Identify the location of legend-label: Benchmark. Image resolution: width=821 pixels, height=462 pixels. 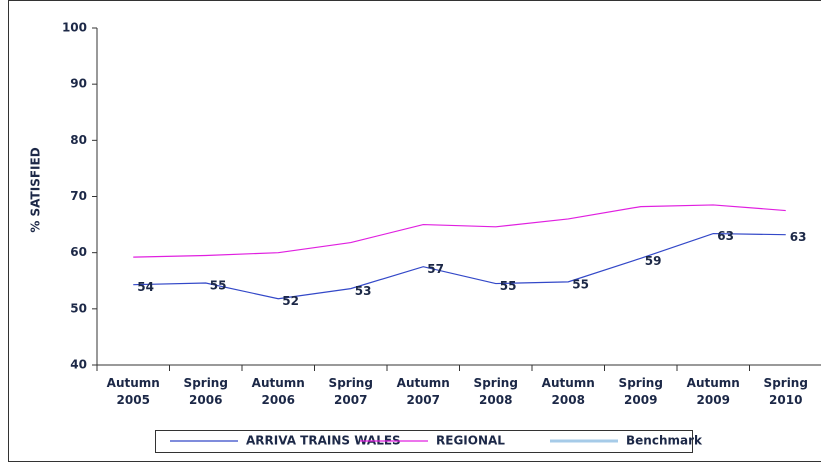
(664, 441).